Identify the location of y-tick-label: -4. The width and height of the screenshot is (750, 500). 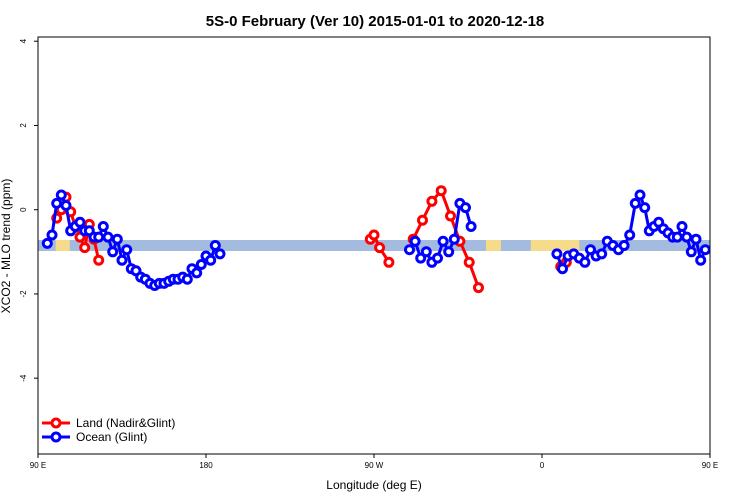
(23, 378).